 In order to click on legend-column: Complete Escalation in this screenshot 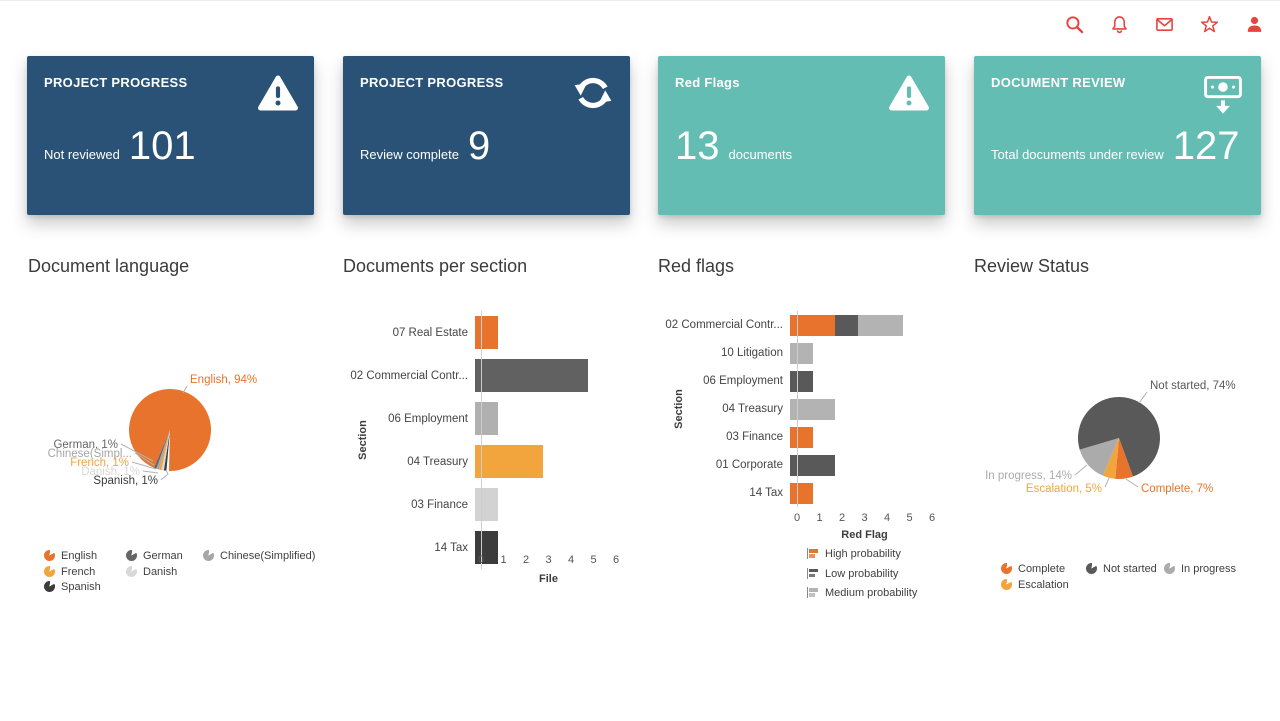, I will do `click(1043, 577)`.